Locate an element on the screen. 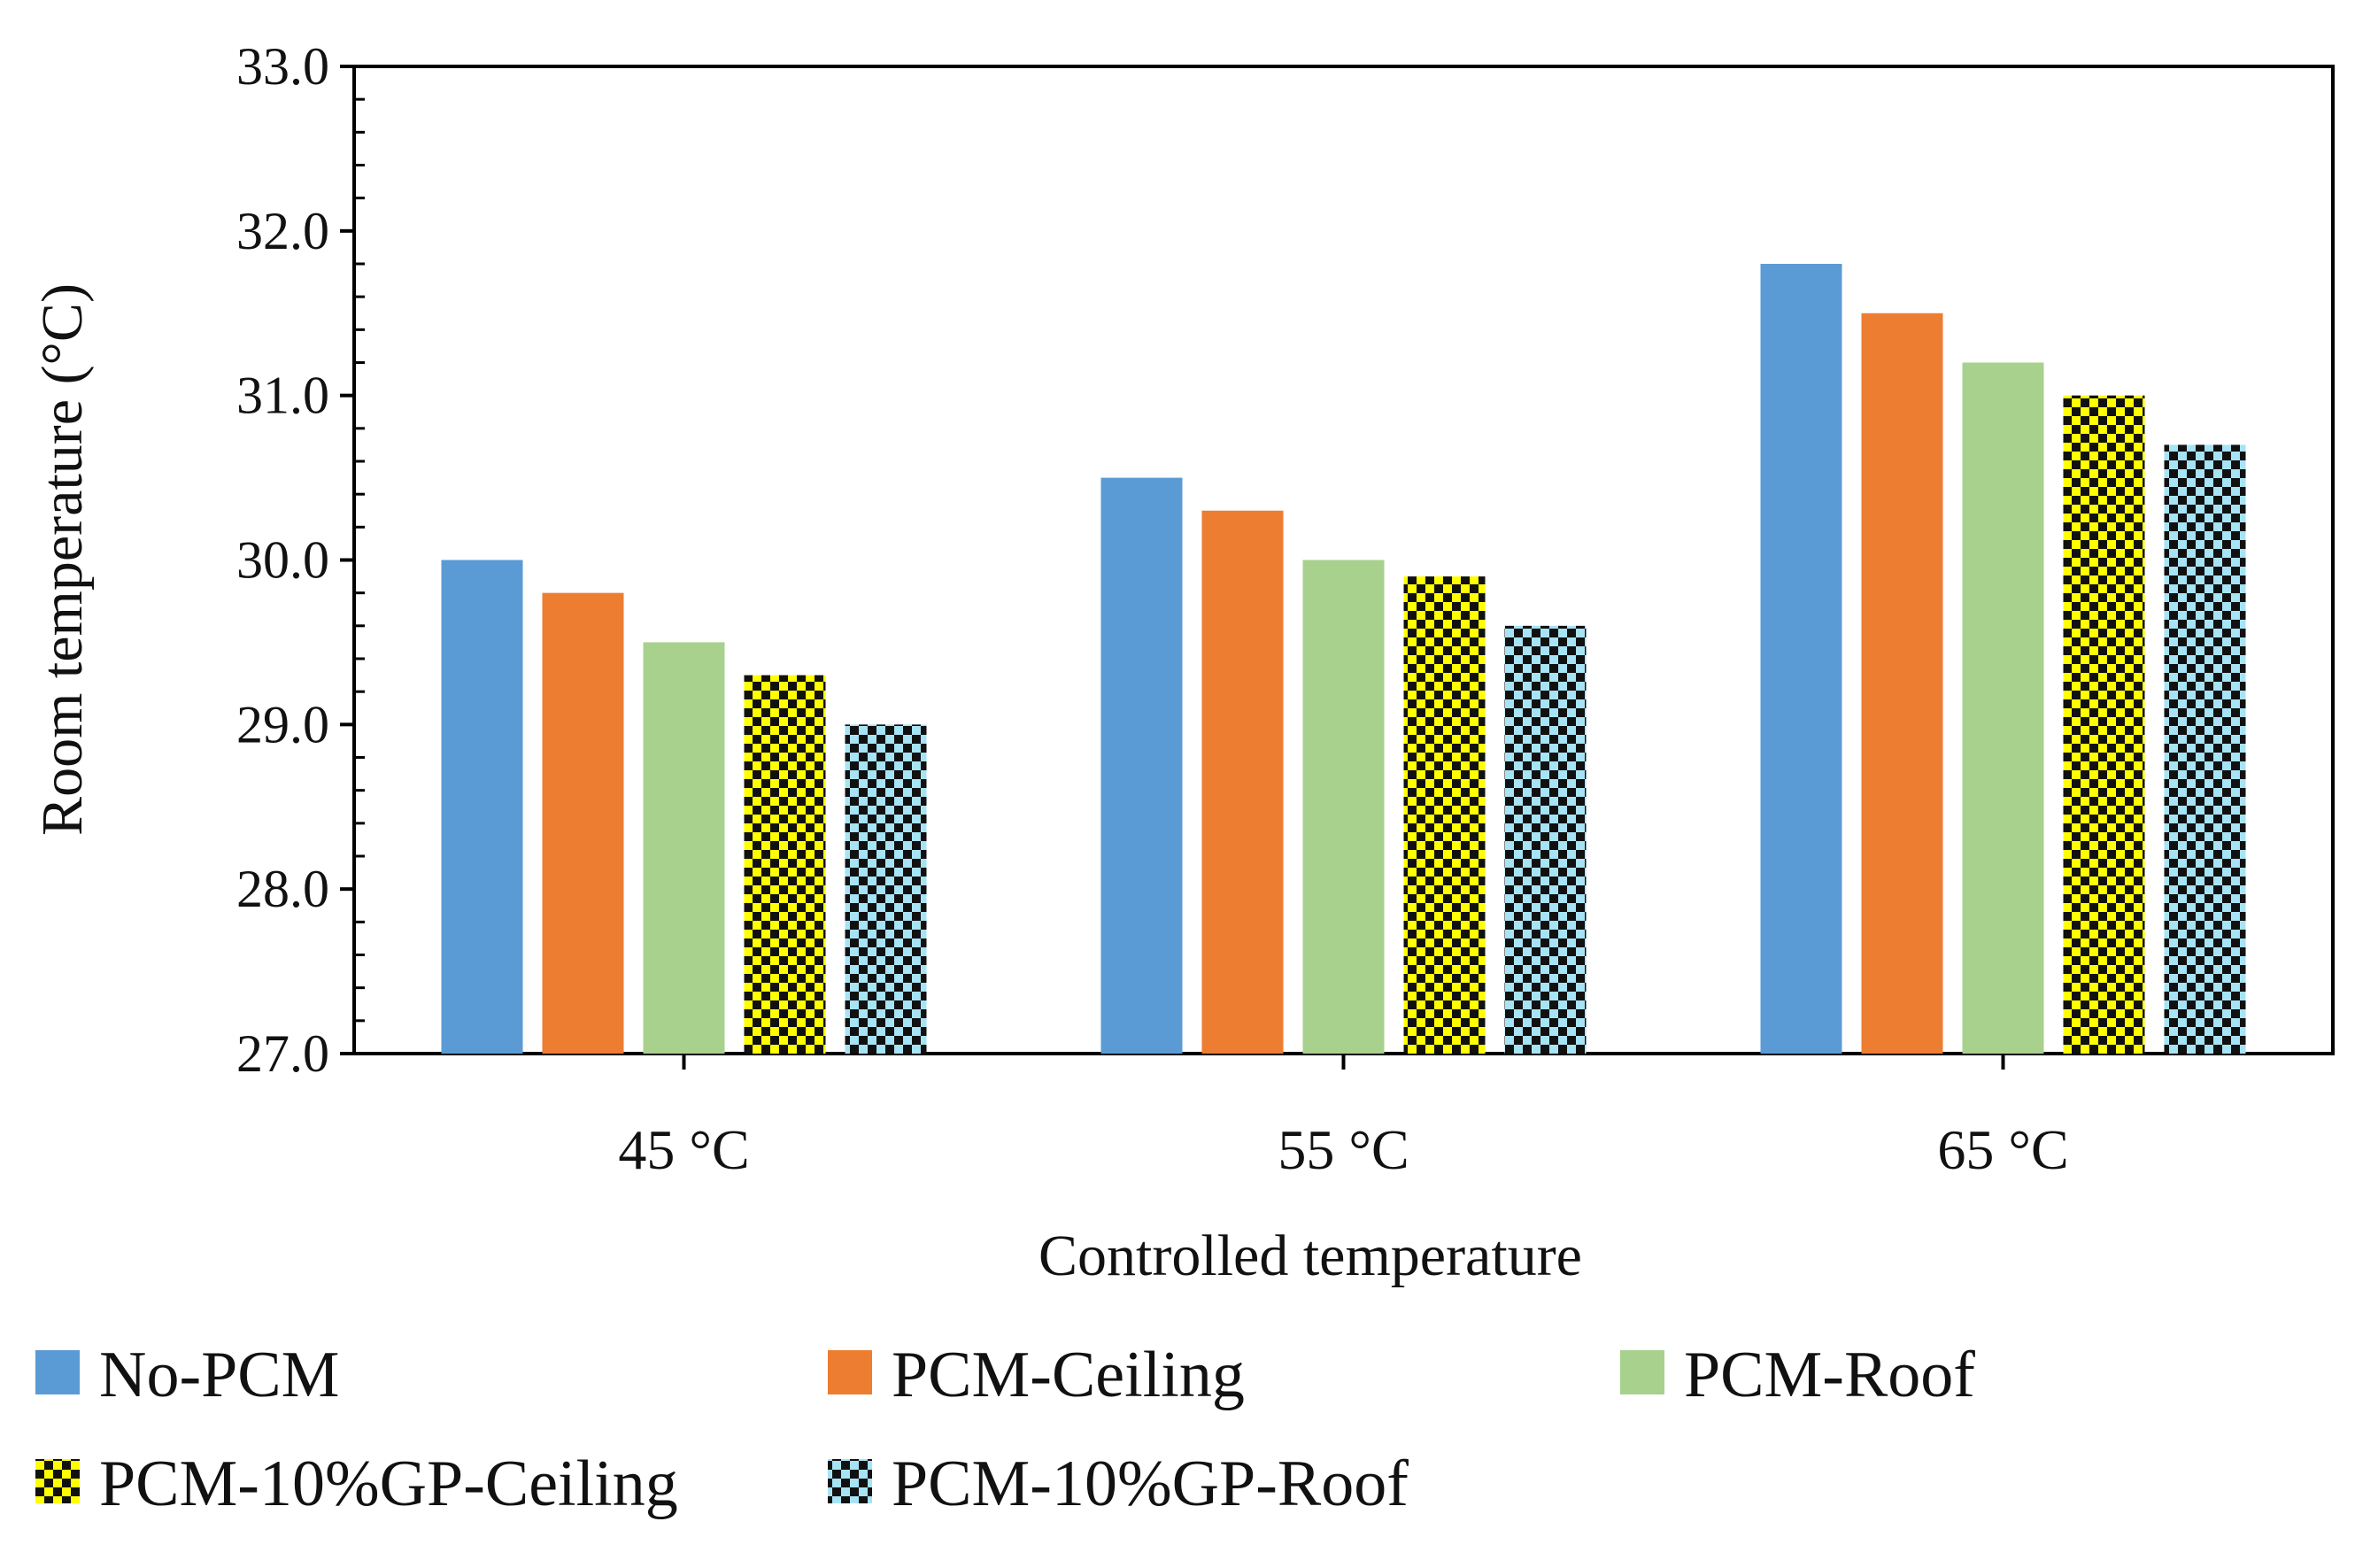 The height and width of the screenshot is (1568, 2355). x-tick-label: 65 °C is located at coordinates (2002, 1149).